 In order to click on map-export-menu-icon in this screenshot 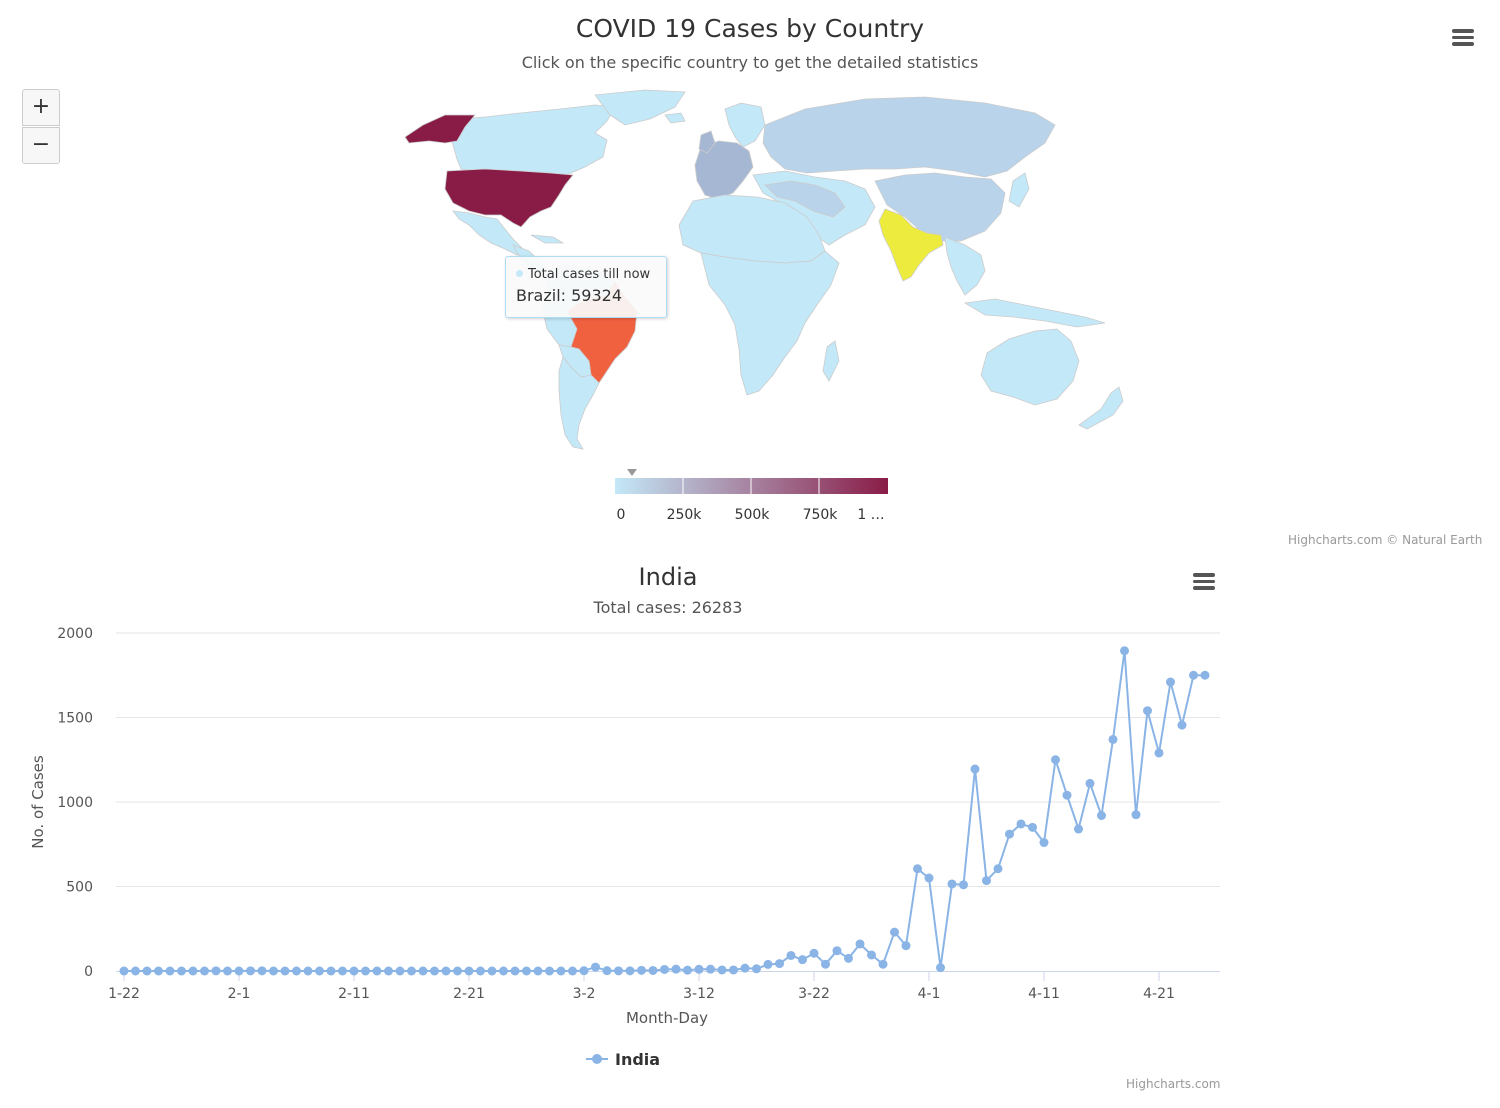, I will do `click(1463, 37)`.